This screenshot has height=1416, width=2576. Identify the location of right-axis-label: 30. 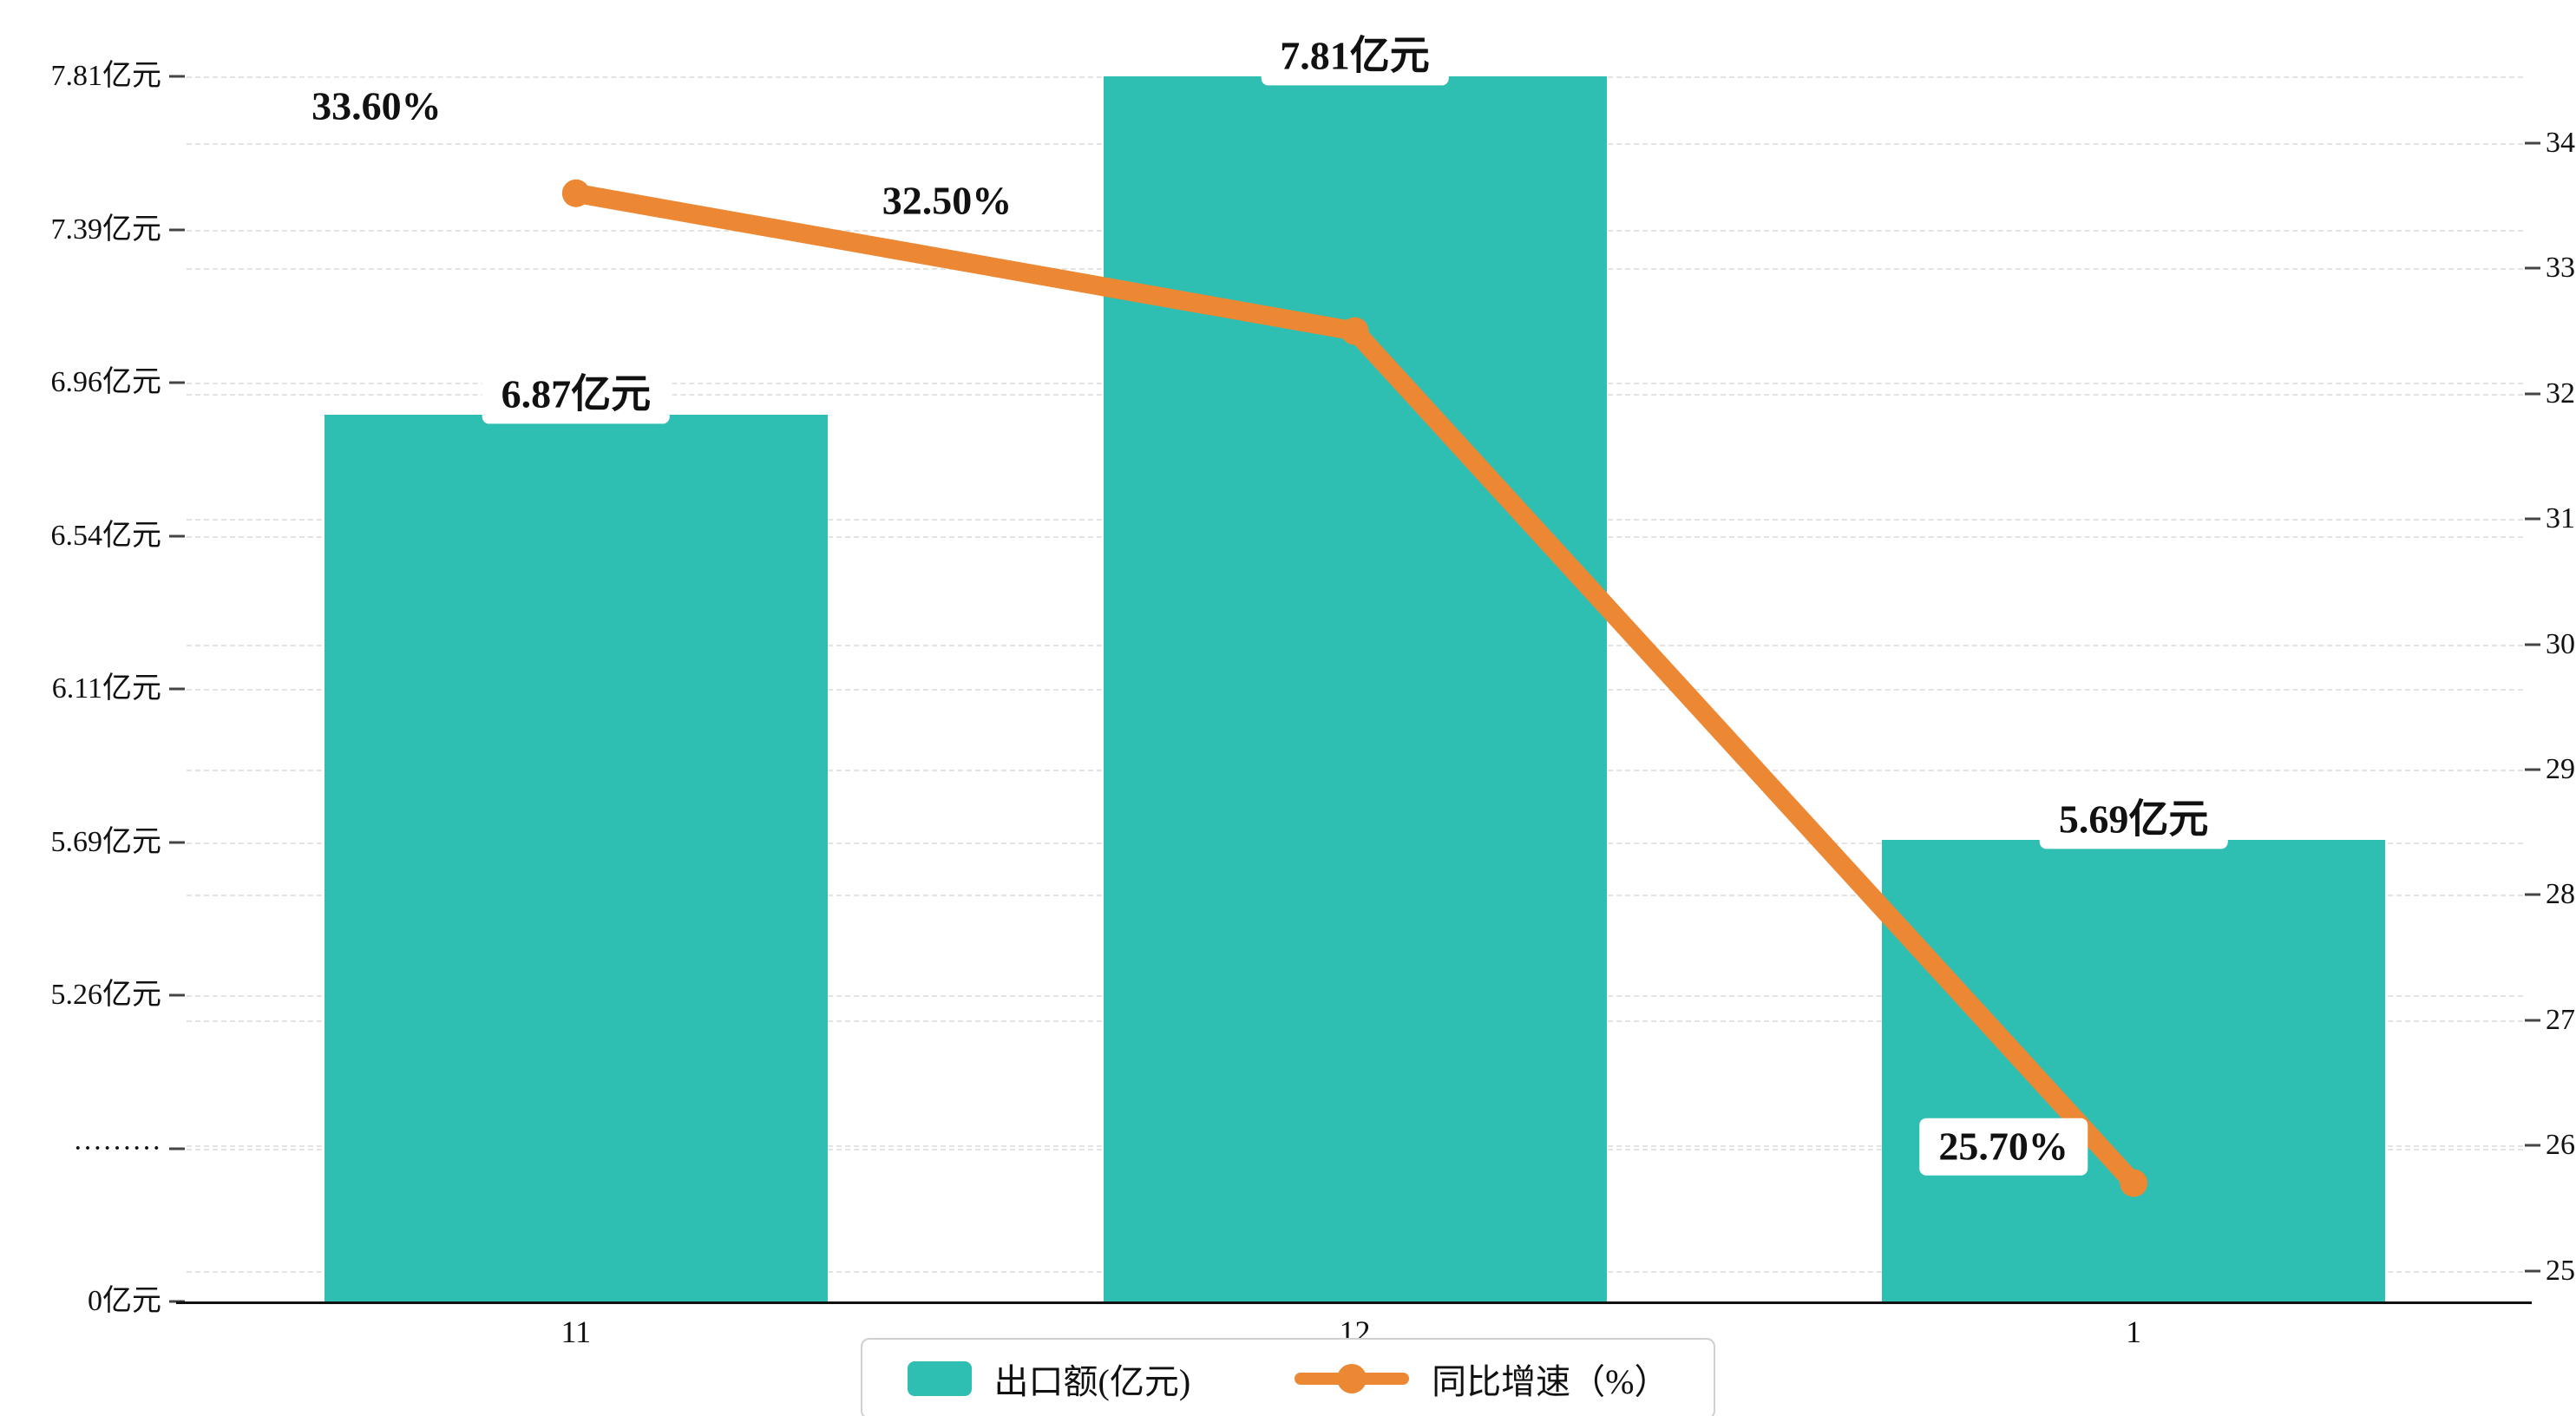
(2560, 643).